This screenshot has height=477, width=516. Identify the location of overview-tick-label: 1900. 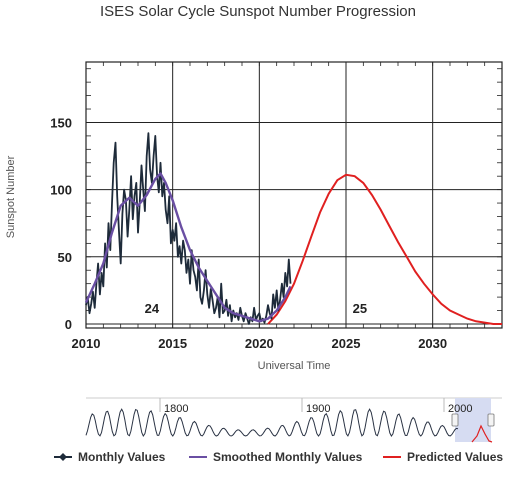
(318, 409).